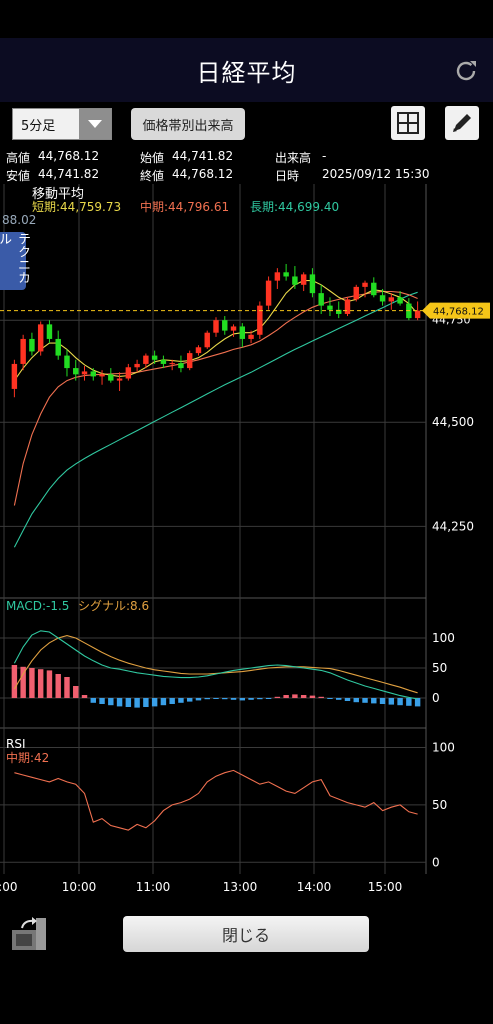  Describe the element at coordinates (27, 757) in the screenshot. I see `rsi-legend: 中期:42` at that location.